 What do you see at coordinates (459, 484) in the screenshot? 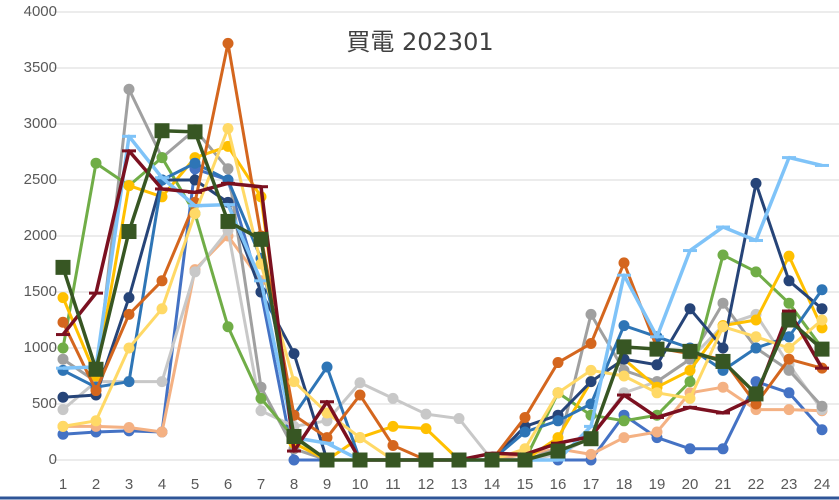
I see `x-tick-label: 13` at bounding box center [459, 484].